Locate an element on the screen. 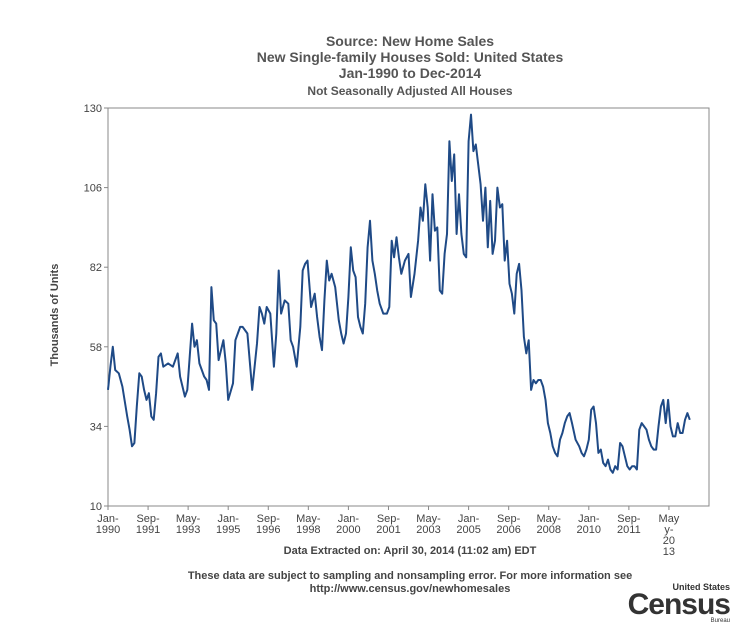 The image size is (752, 624). chart-subtitle: Not Seasonally Adjusted All Houses is located at coordinates (410, 91).